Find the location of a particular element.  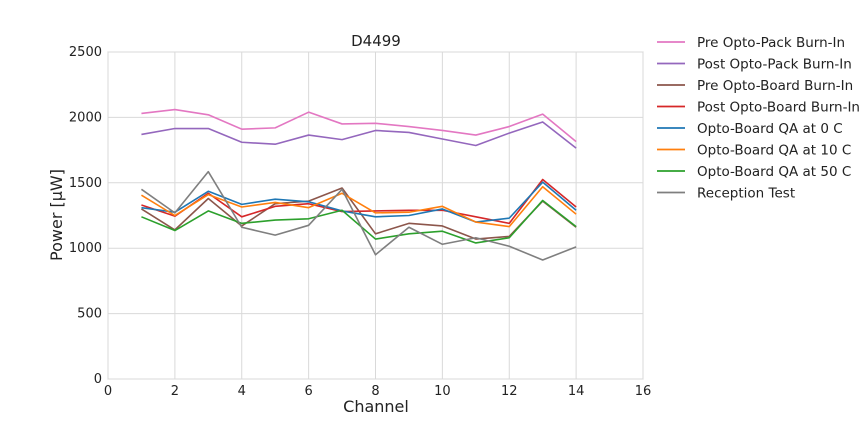

chart-title: D4499 is located at coordinates (376, 41).